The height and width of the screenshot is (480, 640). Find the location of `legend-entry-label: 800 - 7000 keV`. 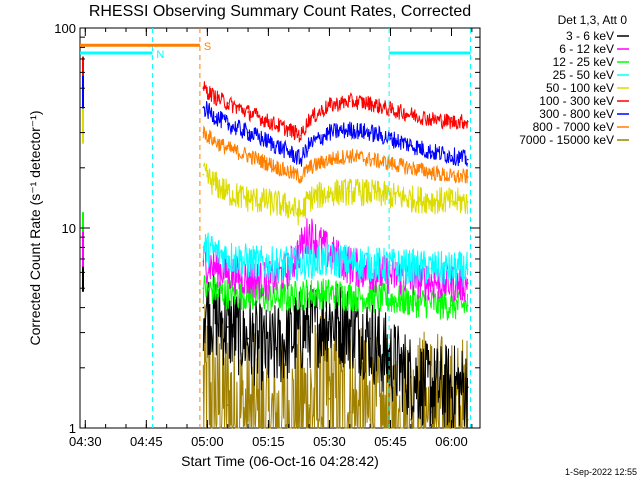

legend-entry-label: 800 - 7000 keV is located at coordinates (573, 127).